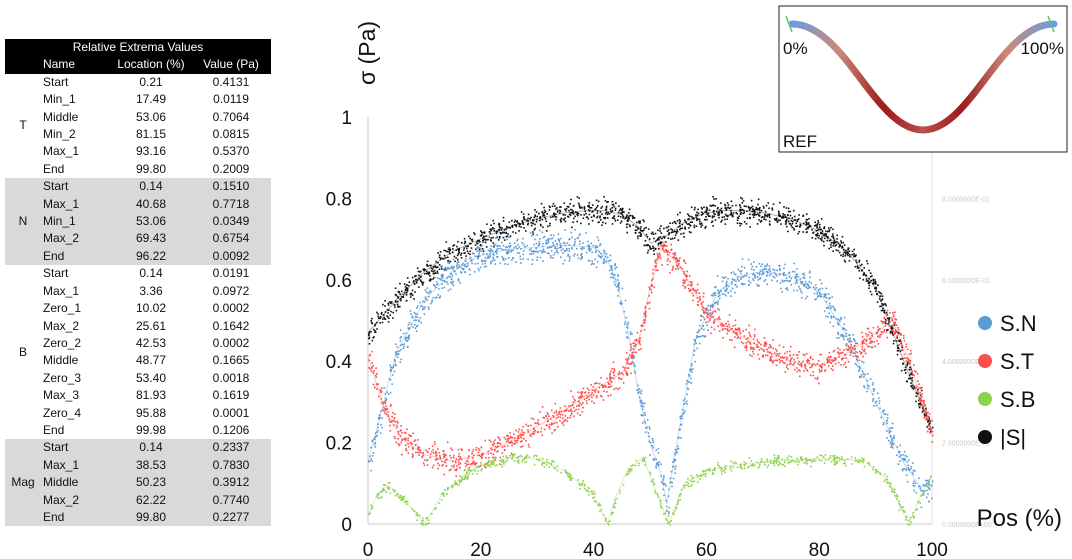  I want to click on table-row: Zero_4 95.88 0.0001, so click(138, 413).